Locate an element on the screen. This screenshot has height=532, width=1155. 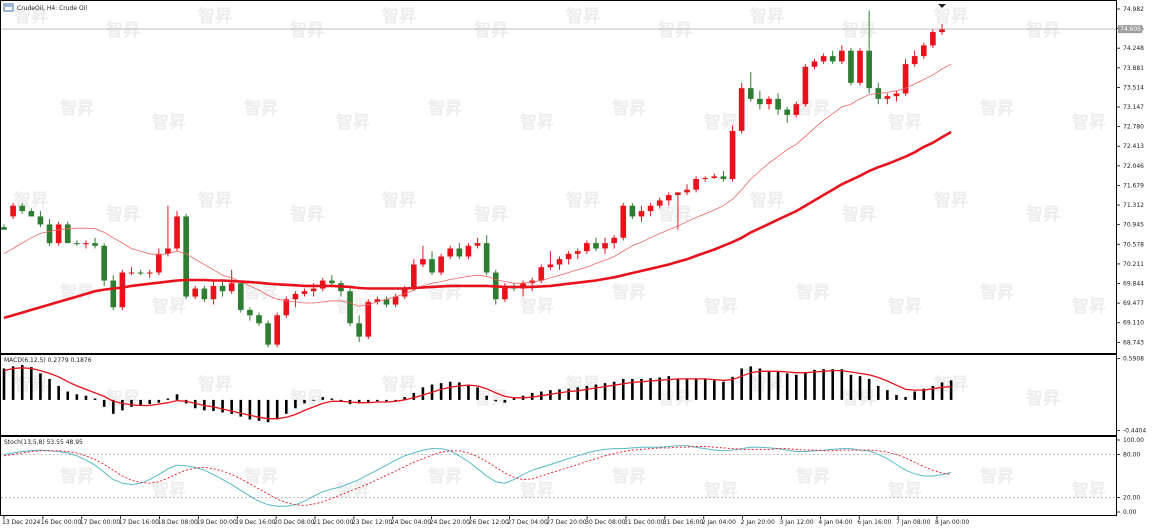
time-tick-label: 30 Dec 08:00 is located at coordinates (605, 522).